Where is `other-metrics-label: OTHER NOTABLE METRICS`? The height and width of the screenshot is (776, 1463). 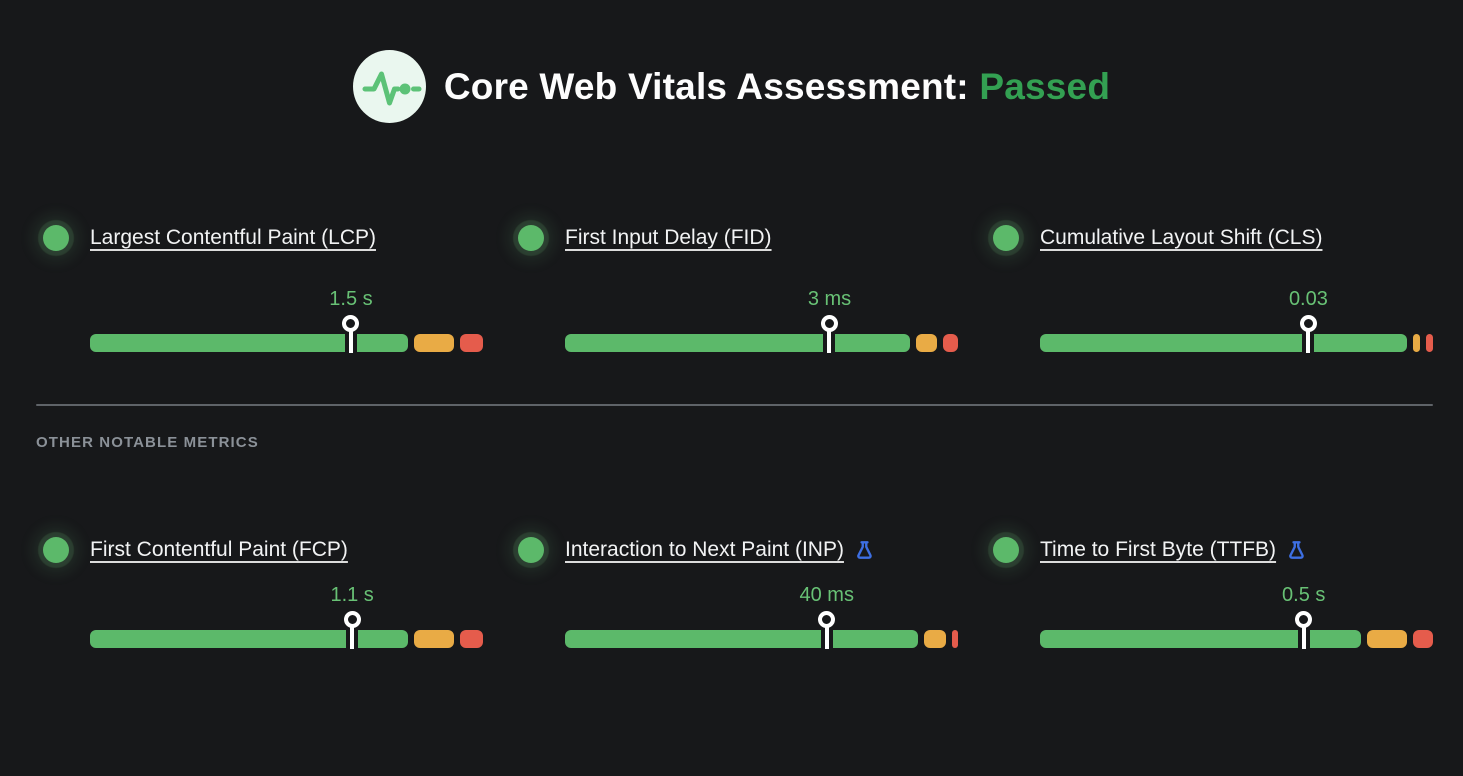 other-metrics-label: OTHER NOTABLE METRICS is located at coordinates (147, 442).